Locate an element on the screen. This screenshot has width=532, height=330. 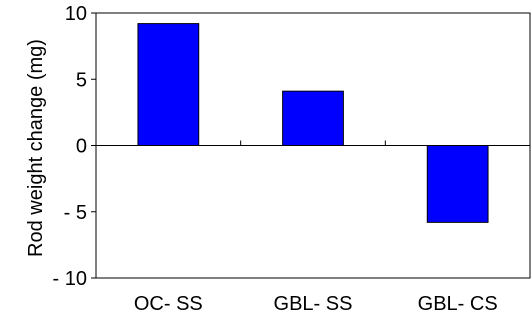
y-tick-label: 0 is located at coordinates (81, 147).